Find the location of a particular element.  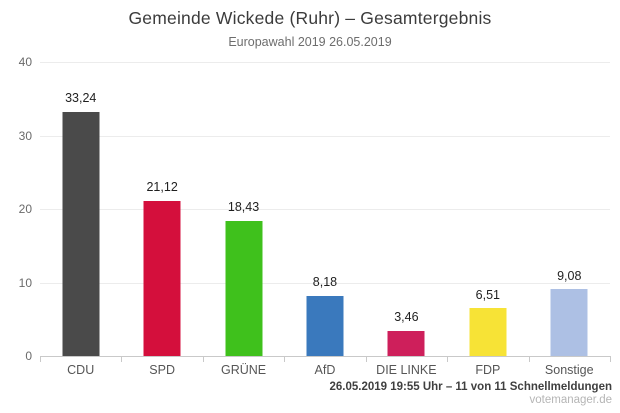

y-tick-label-0: 0 is located at coordinates (28, 356).